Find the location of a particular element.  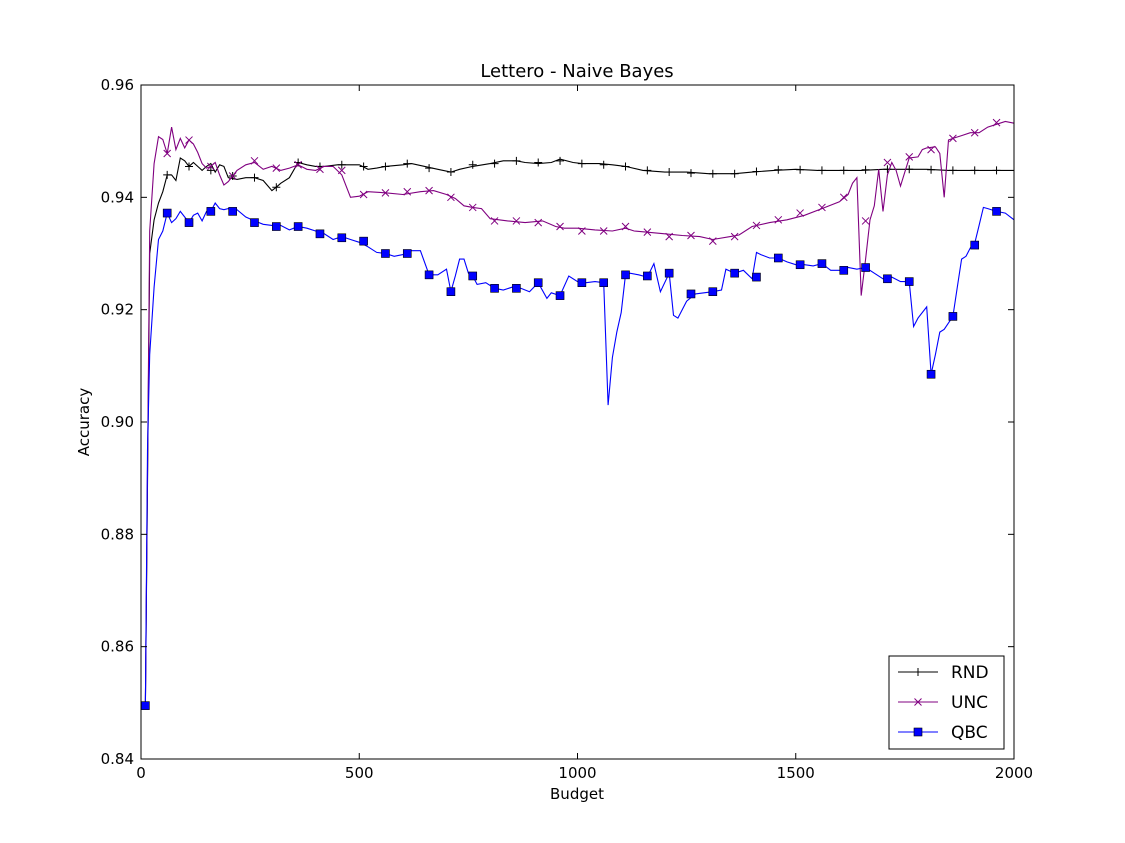

y-tick-label: 0.94 is located at coordinates (117, 197).